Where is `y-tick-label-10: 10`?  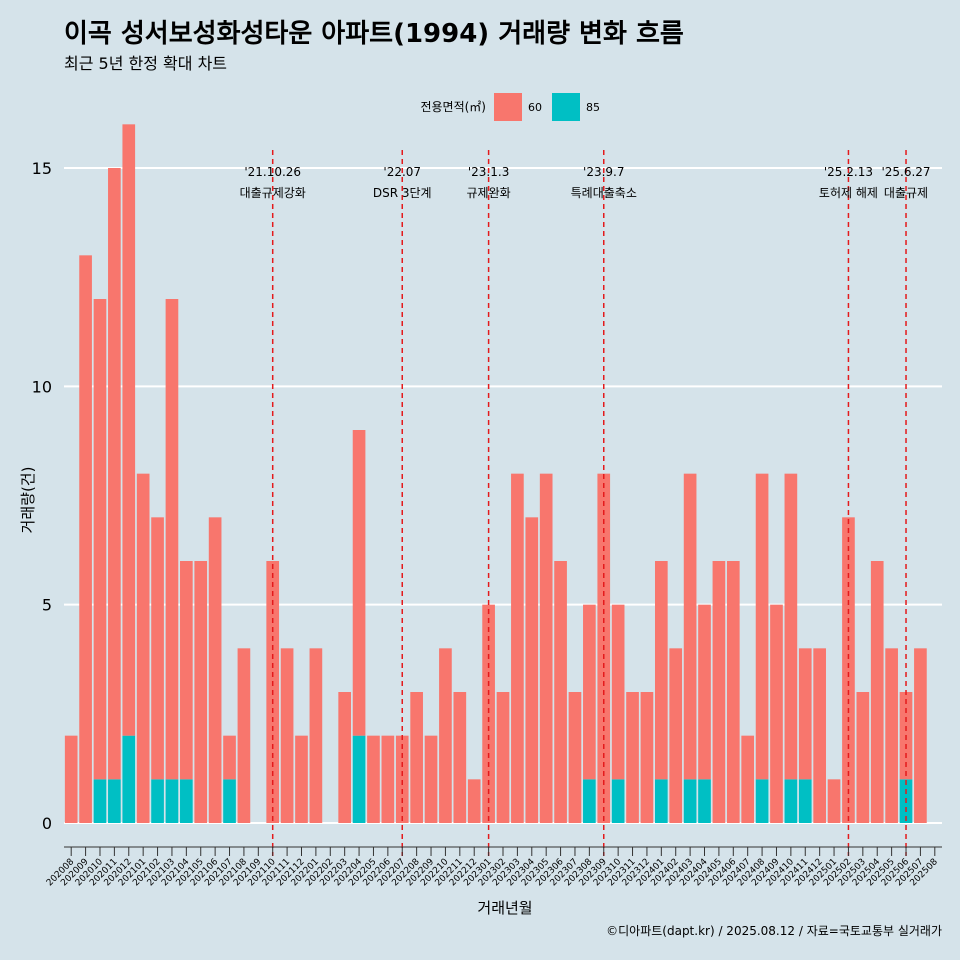 y-tick-label-10: 10 is located at coordinates (42, 386).